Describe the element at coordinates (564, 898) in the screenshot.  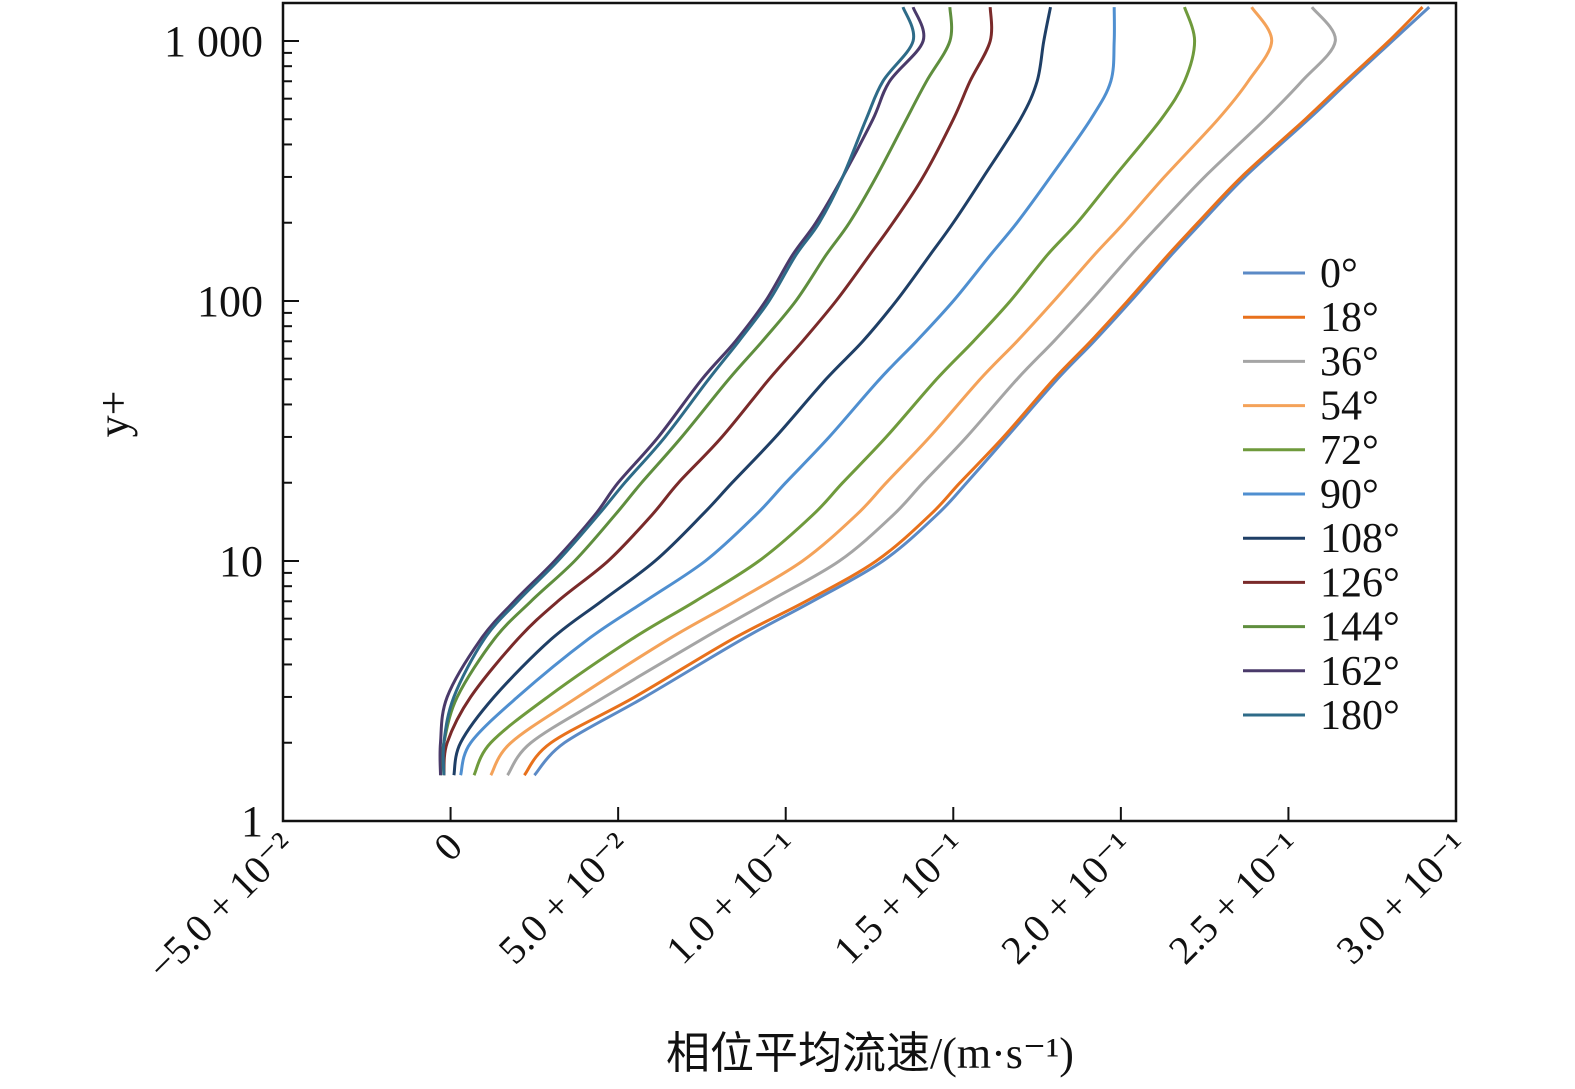
I see `x-tick-label: 5.0 + 10⁻²` at that location.